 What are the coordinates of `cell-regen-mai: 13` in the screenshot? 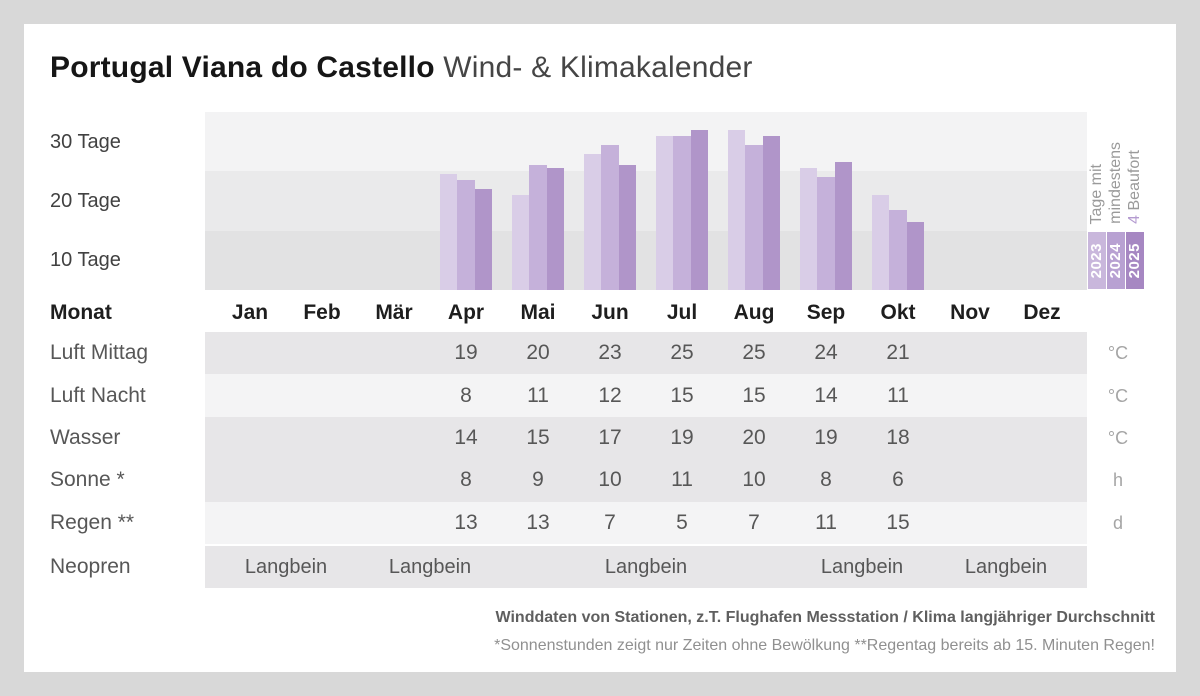 It's located at (538, 522).